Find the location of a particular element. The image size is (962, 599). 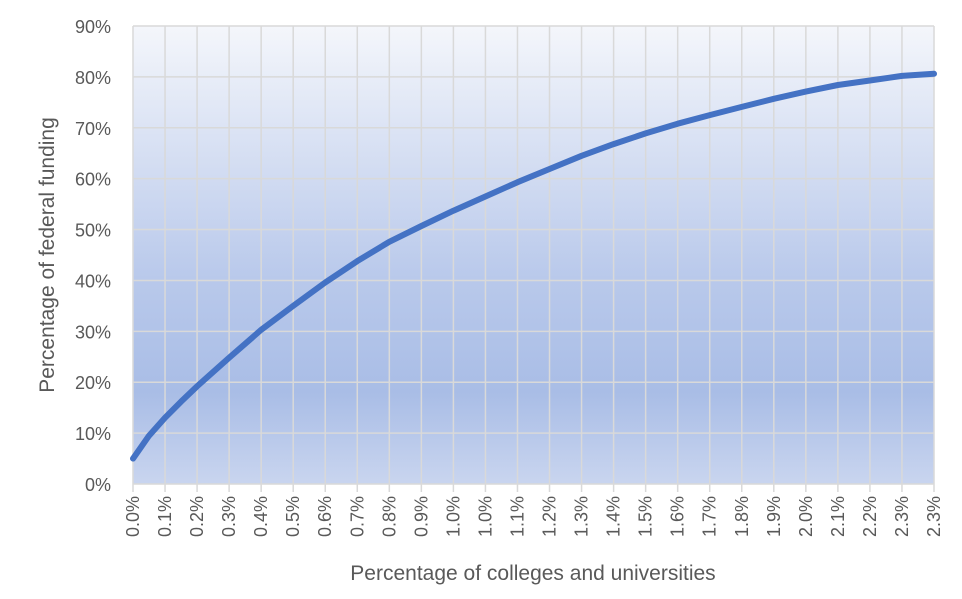

x-tick-label: 1.9% is located at coordinates (774, 516).